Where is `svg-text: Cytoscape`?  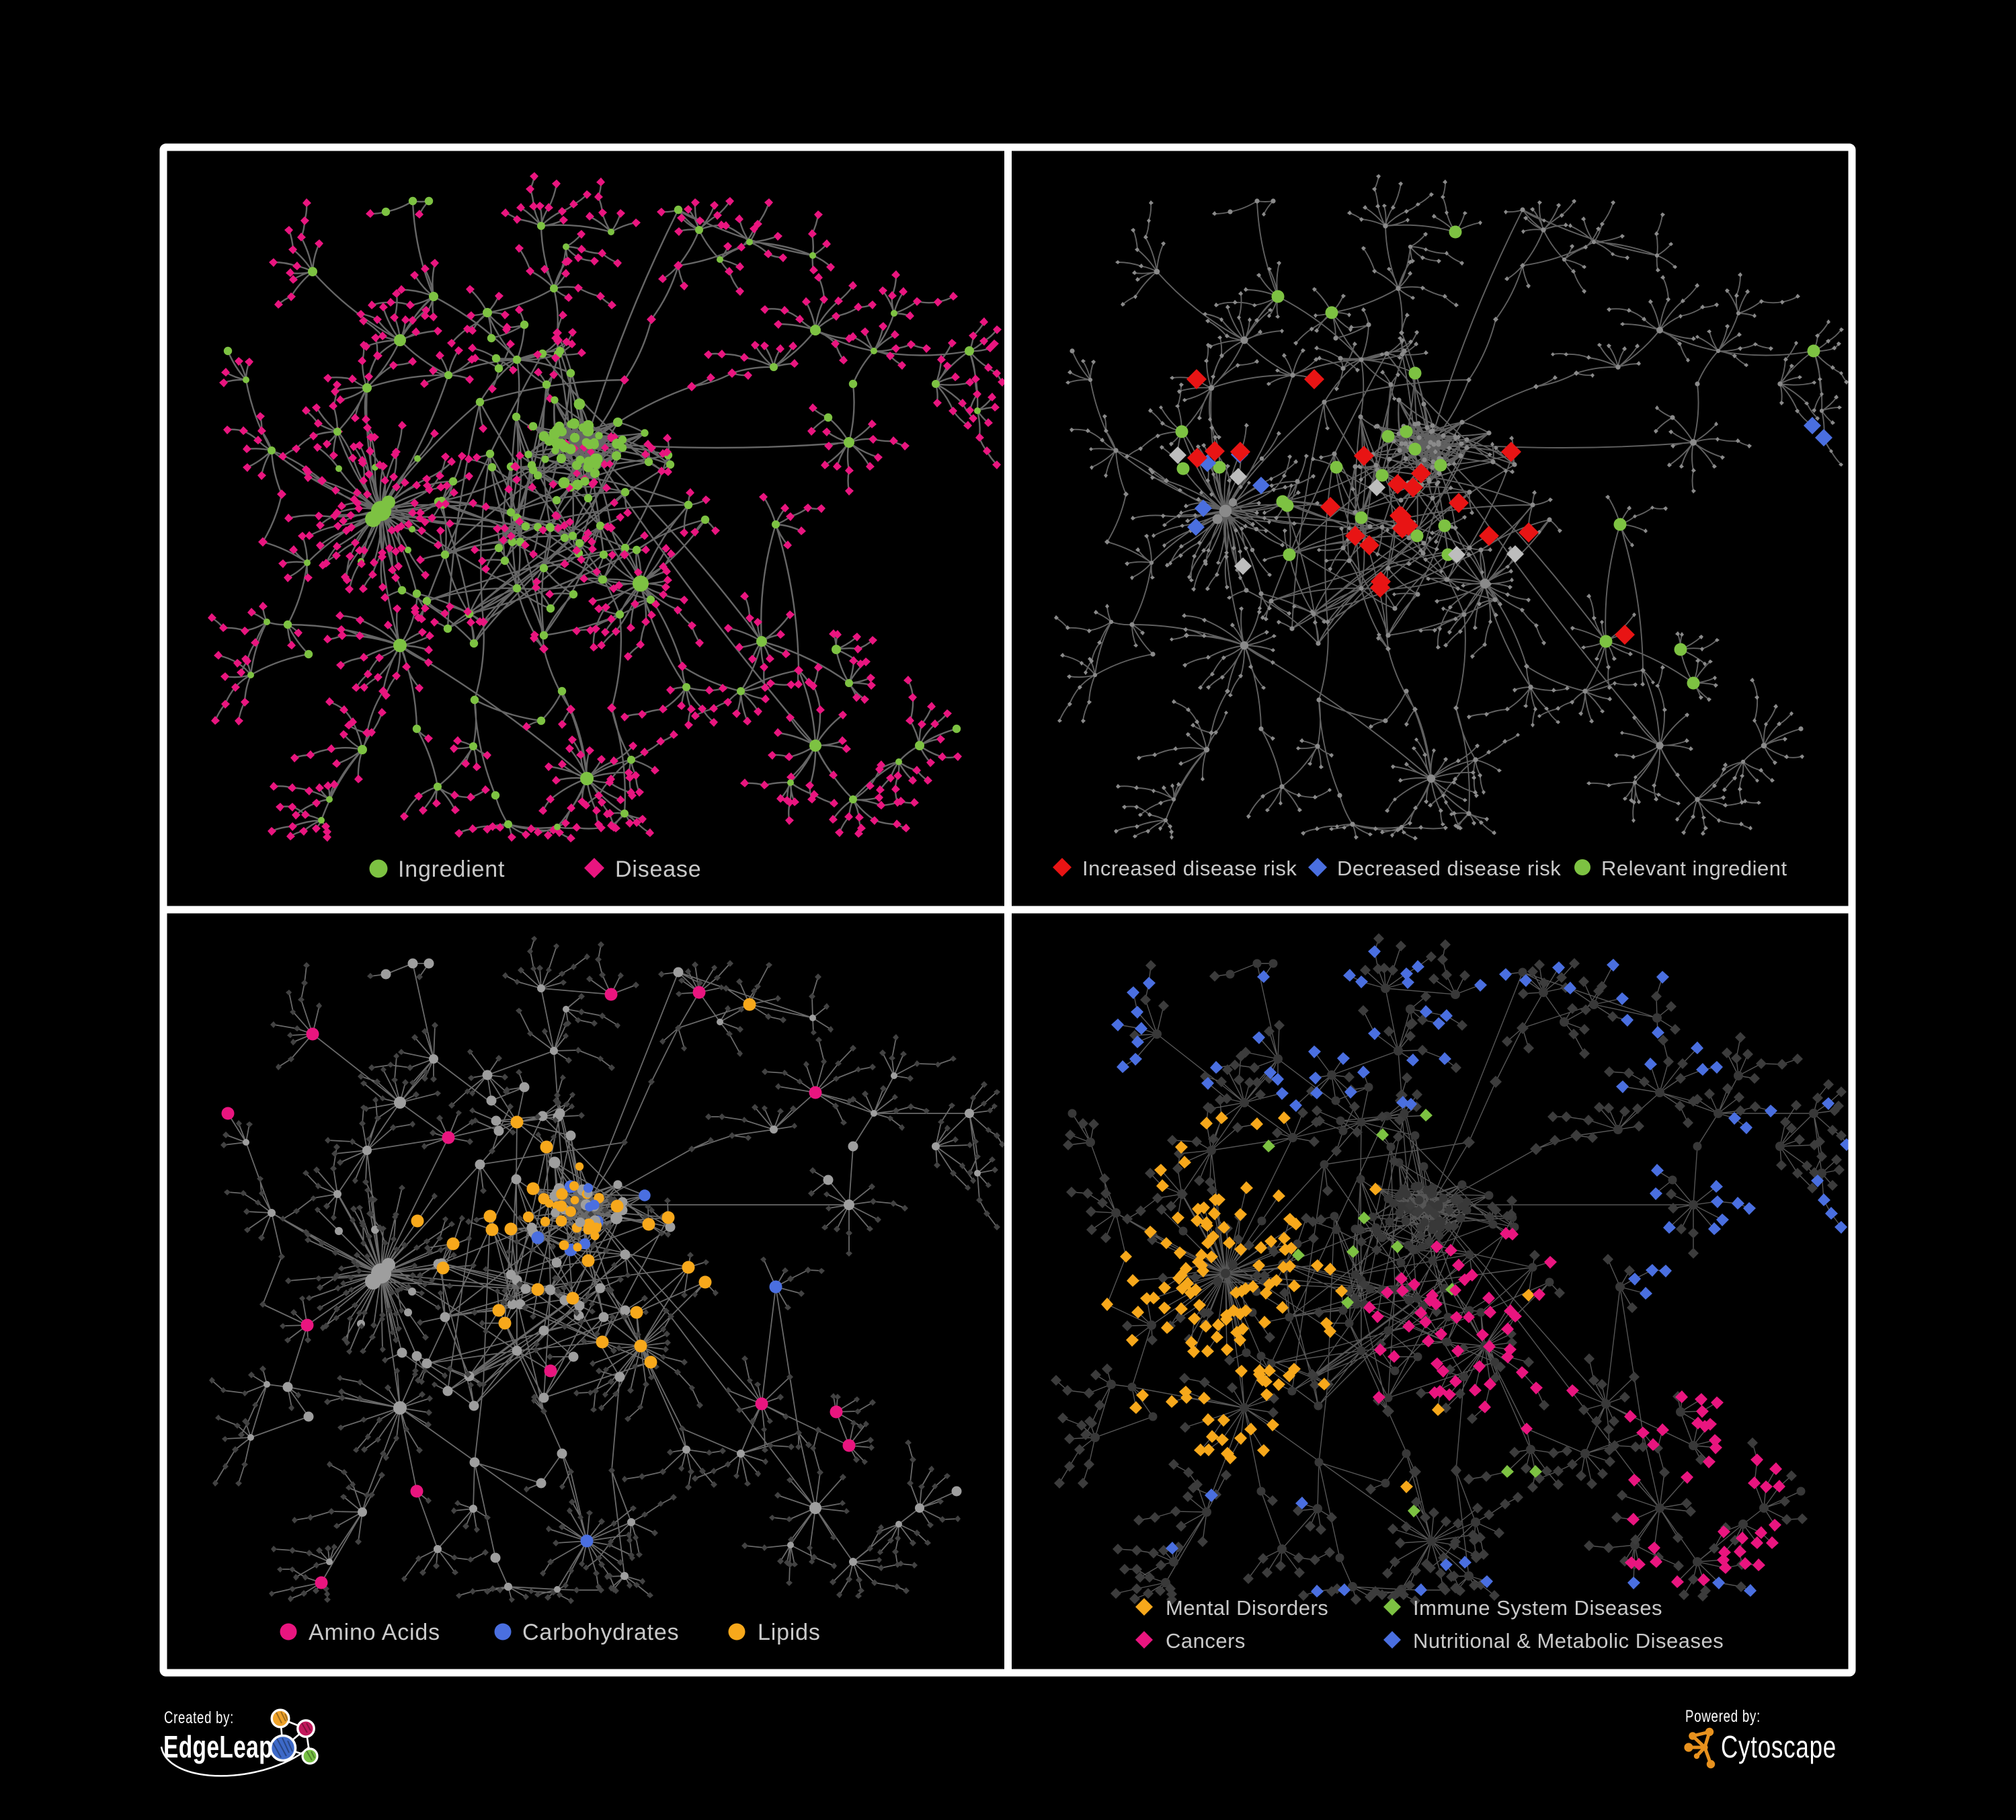 svg-text: Cytoscape is located at coordinates (1779, 1746).